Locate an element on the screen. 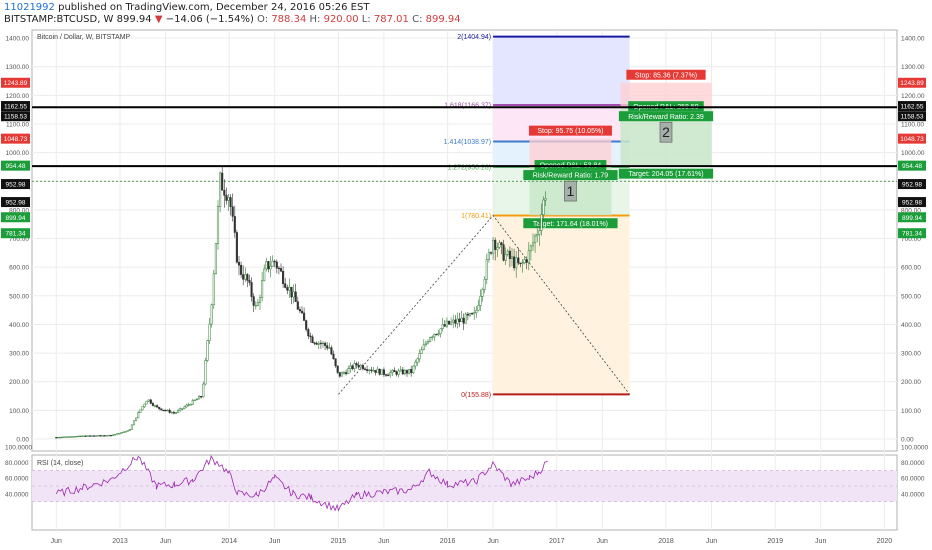 Image resolution: width=932 pixels, height=550 pixels. rsi-label: RSI (14, close) is located at coordinates (60, 463).